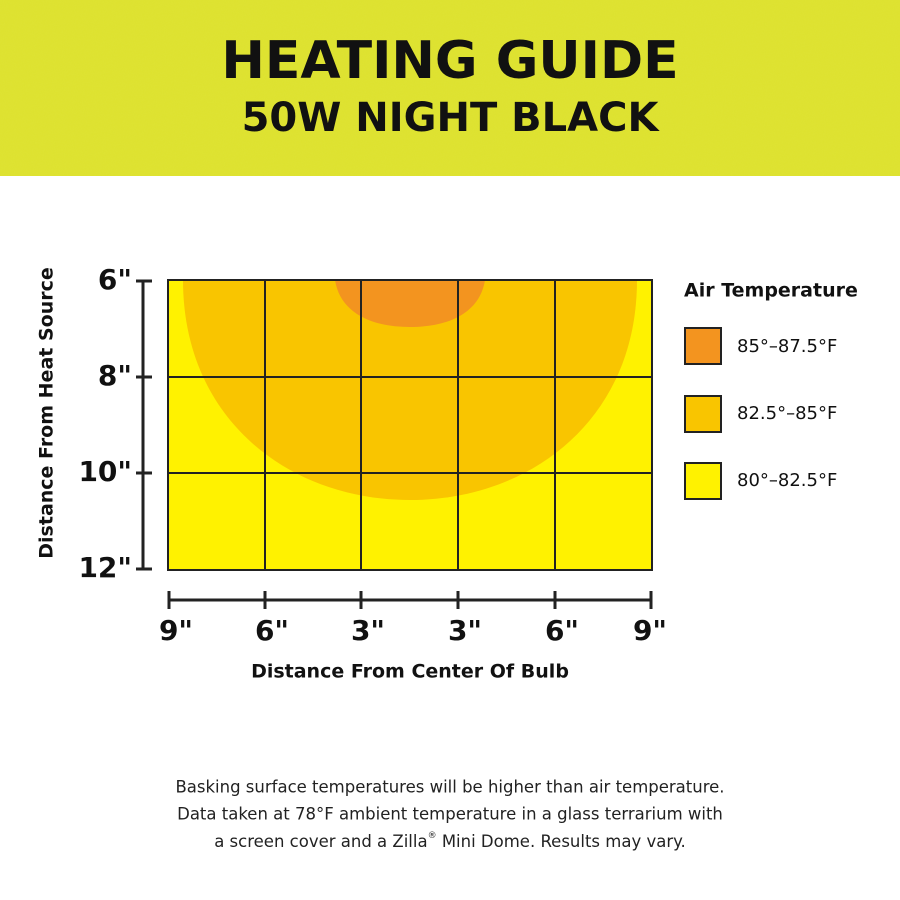 This screenshot has width=900, height=900. What do you see at coordinates (787, 346) in the screenshot?
I see `legend-label: 85°–87.5°F` at bounding box center [787, 346].